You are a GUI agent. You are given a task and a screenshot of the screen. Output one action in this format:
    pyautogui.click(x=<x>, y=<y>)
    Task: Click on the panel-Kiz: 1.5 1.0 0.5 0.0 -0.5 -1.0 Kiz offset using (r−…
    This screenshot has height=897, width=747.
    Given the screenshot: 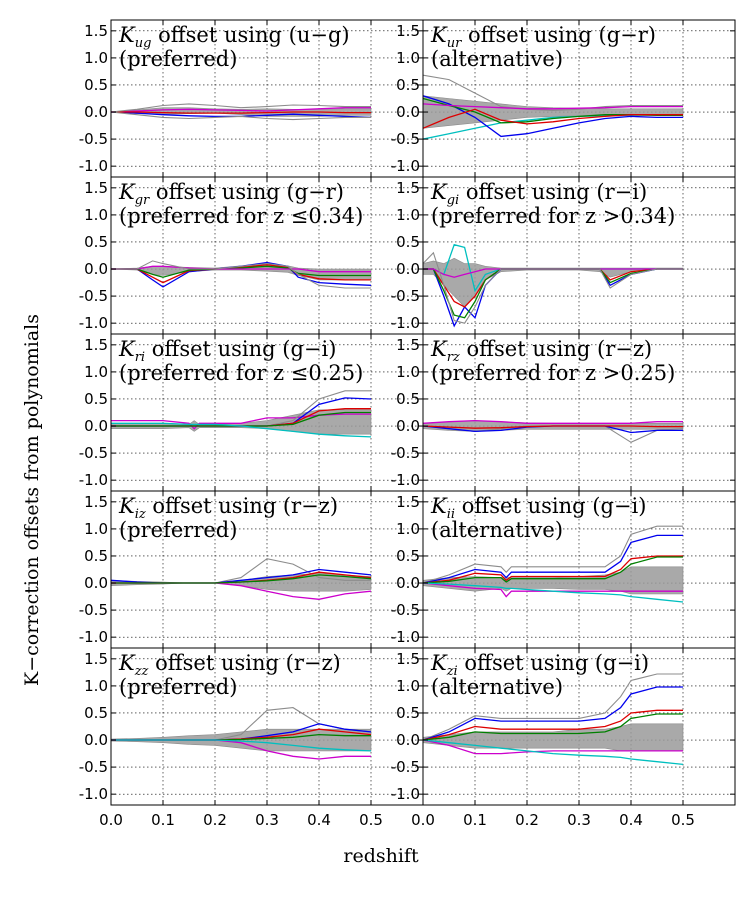 What is the action you would take?
    pyautogui.click(x=251, y=569)
    